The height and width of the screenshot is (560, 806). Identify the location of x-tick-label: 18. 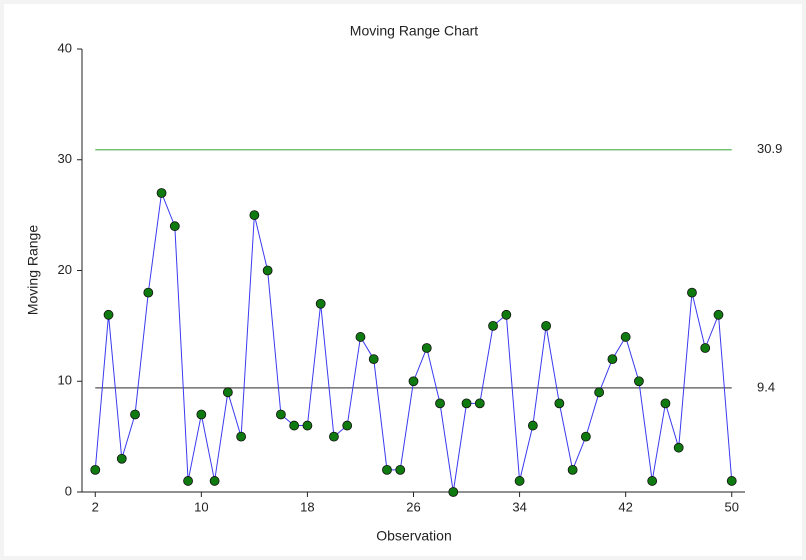
(307, 506).